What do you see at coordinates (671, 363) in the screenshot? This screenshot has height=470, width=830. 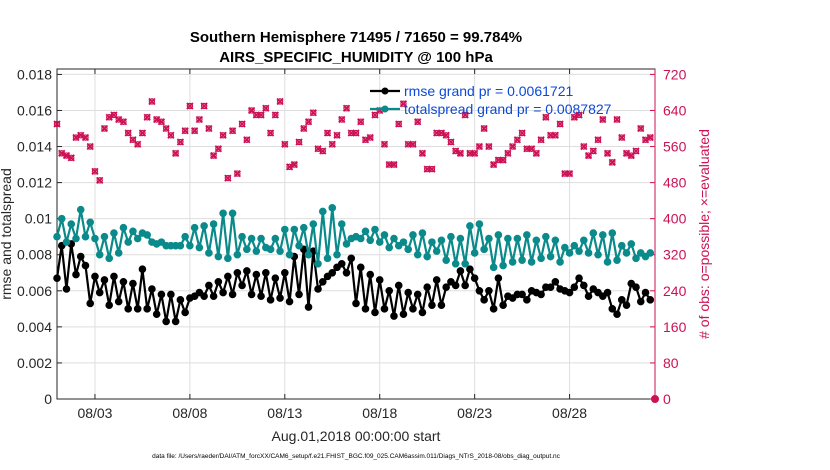 I see `y-tick-label-right: 80` at bounding box center [671, 363].